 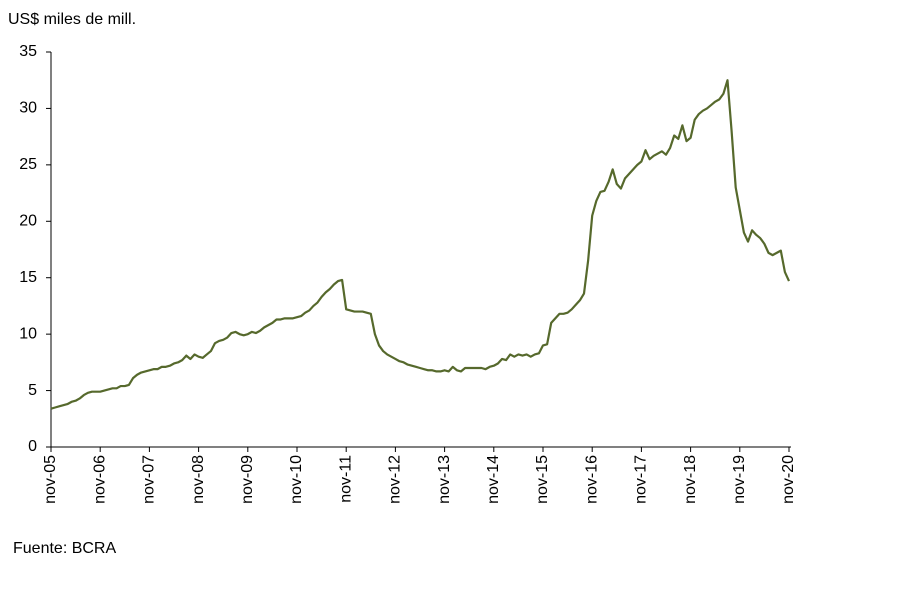 I want to click on x-tick-label: nov-14, so click(x=493, y=479).